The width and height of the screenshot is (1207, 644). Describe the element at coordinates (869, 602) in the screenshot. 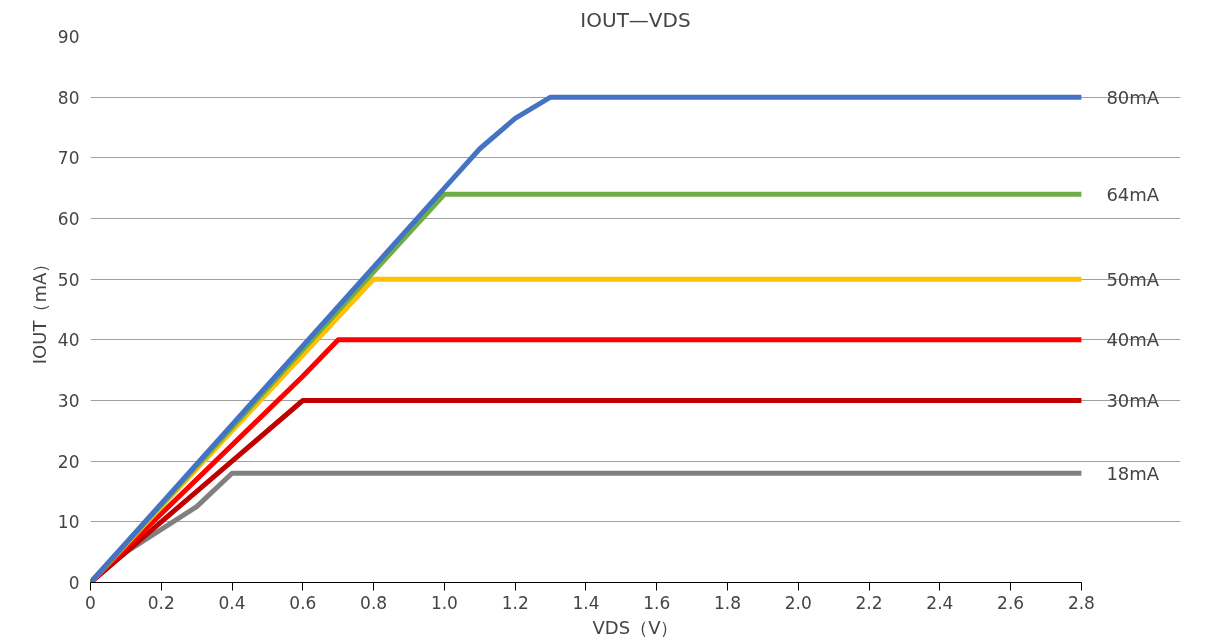

I see `x-tick-label: 2.2` at that location.